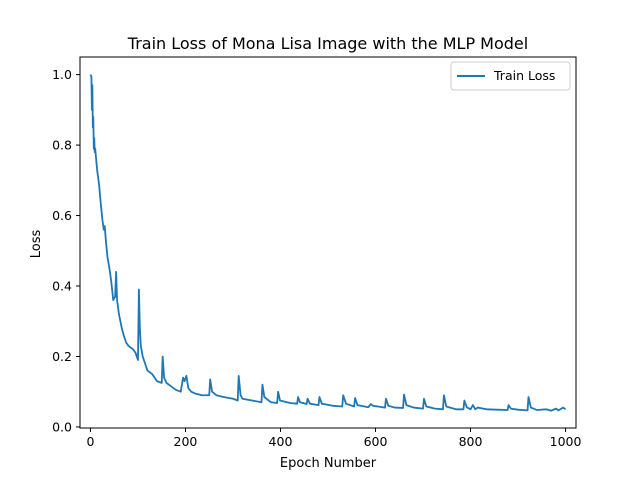  I want to click on y-axis-label: Loss, so click(36, 244).